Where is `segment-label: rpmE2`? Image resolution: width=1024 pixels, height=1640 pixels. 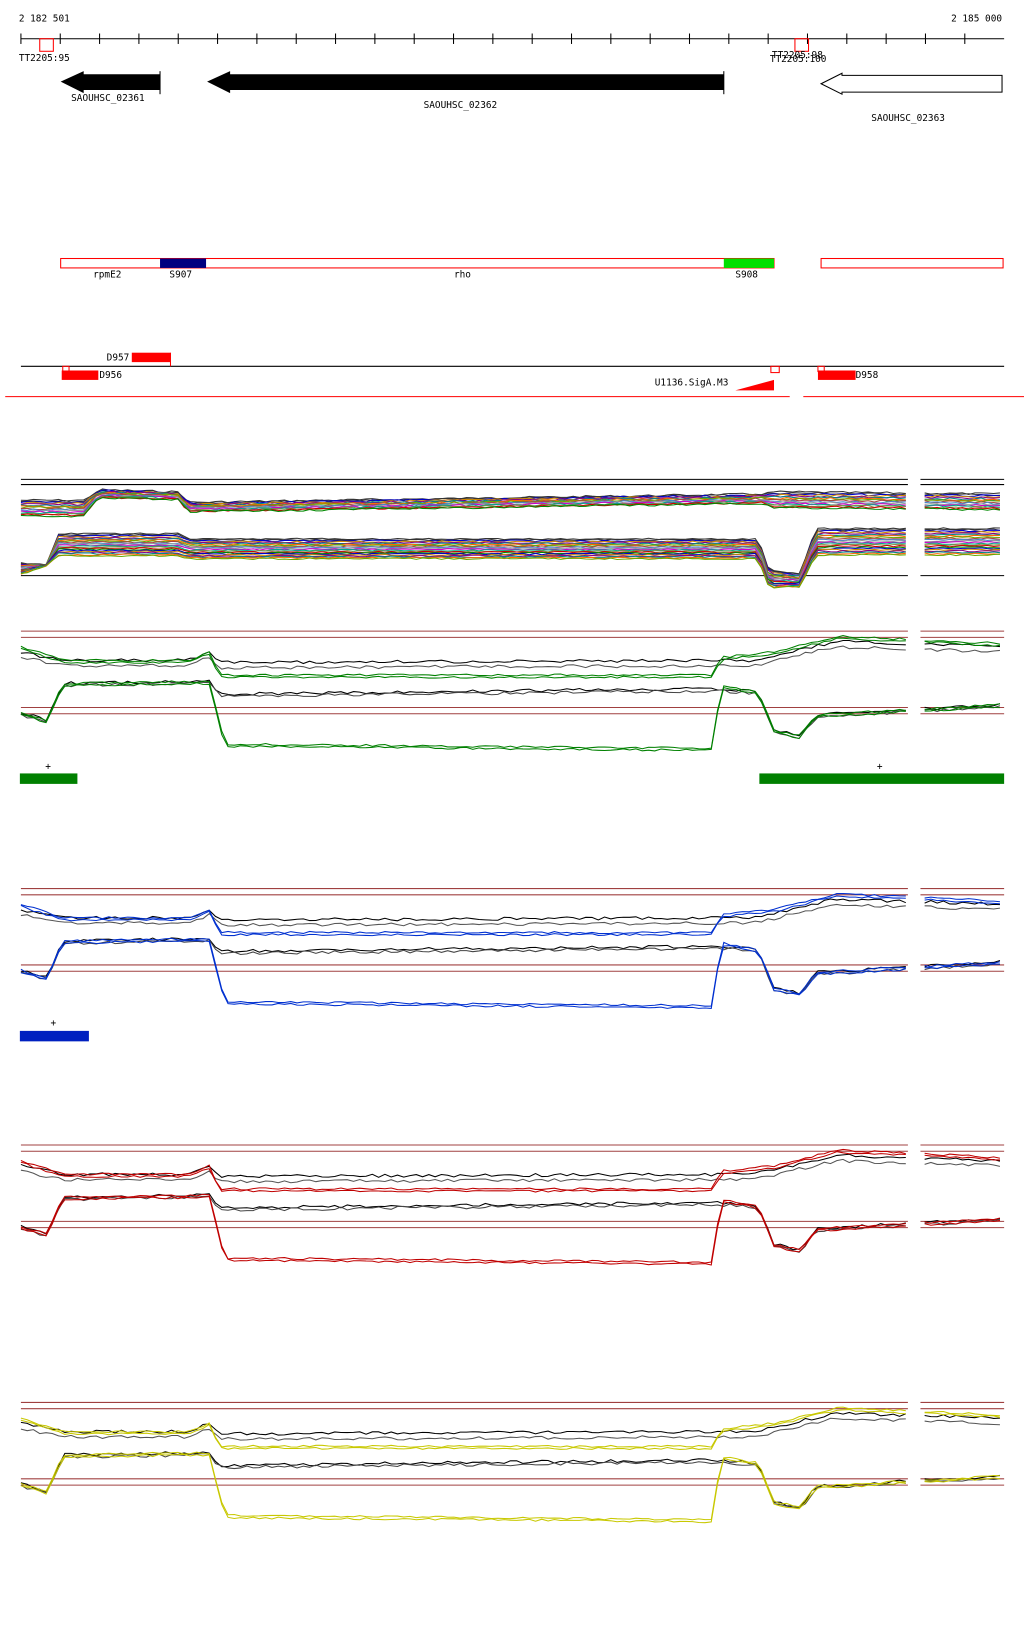
segment-label: rpmE2 is located at coordinates (107, 275).